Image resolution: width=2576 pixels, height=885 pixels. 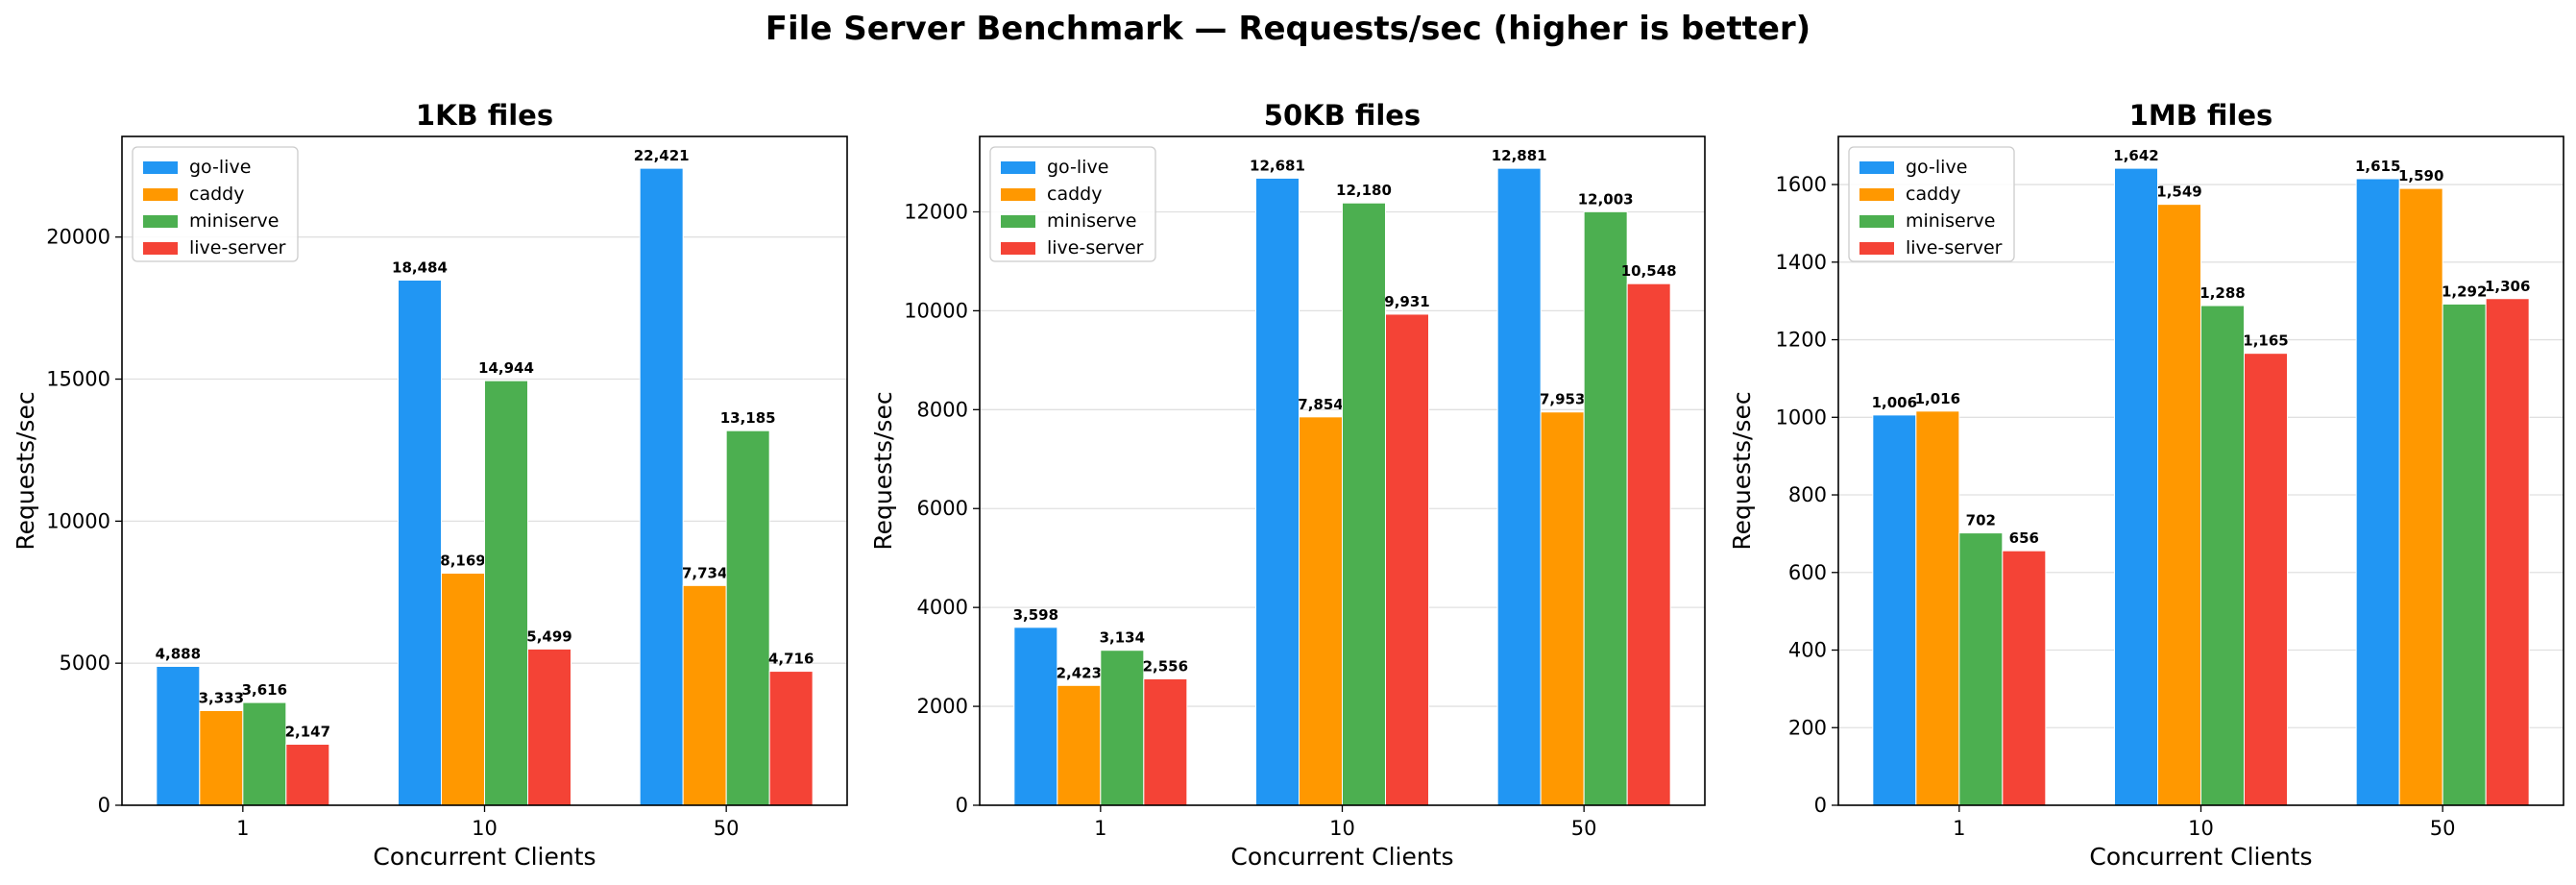 What do you see at coordinates (1802, 340) in the screenshot?
I see `y-tick-label: 1200` at bounding box center [1802, 340].